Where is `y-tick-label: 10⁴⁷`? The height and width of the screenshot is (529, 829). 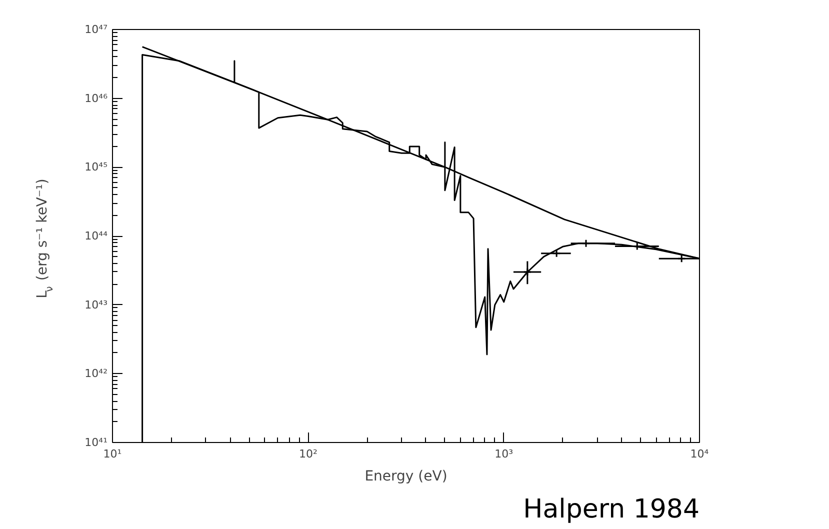 y-tick-label: 10⁴⁷ is located at coordinates (96, 29).